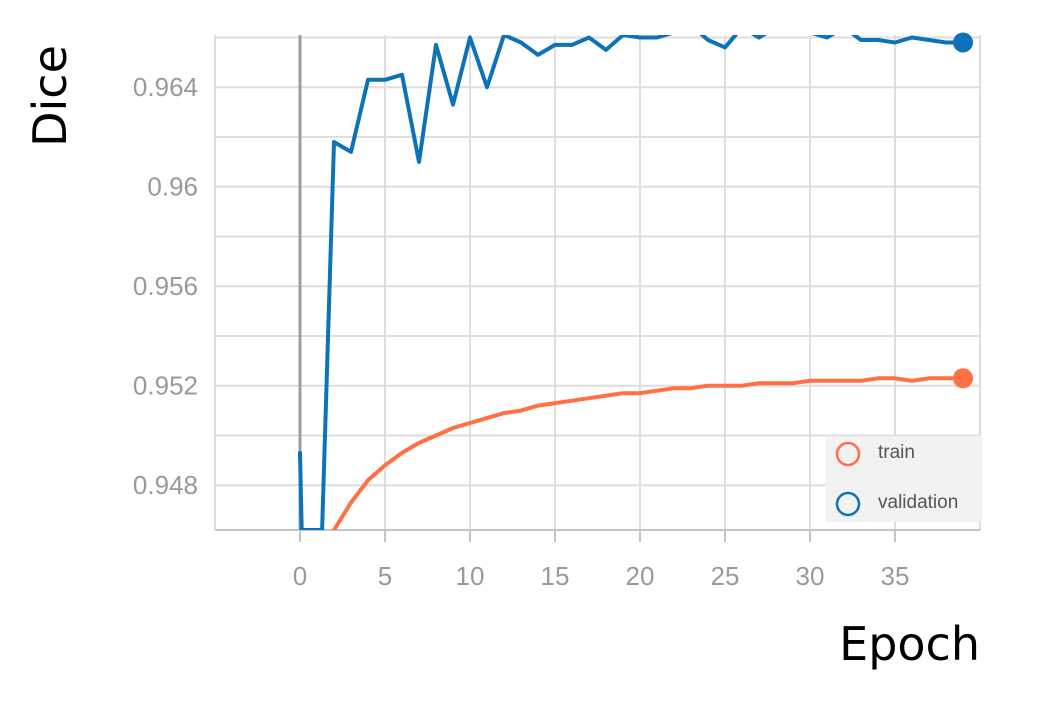 The height and width of the screenshot is (708, 1058). I want to click on series-end-markers, so click(963, 210).